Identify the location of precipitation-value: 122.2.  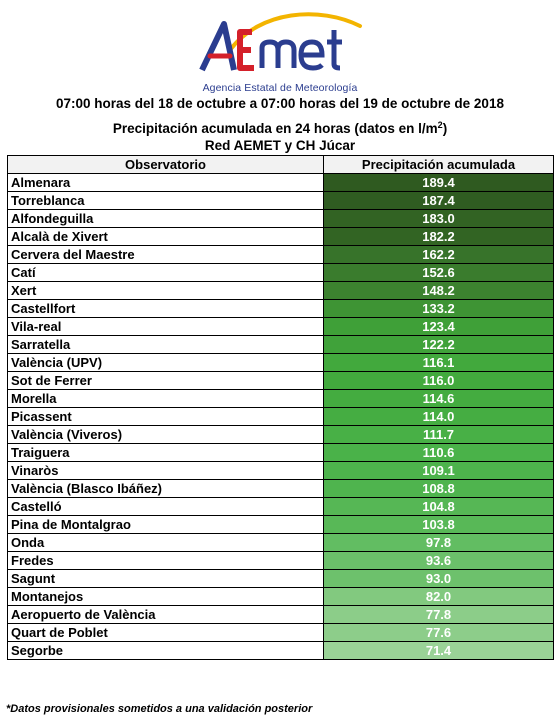
(438, 344).